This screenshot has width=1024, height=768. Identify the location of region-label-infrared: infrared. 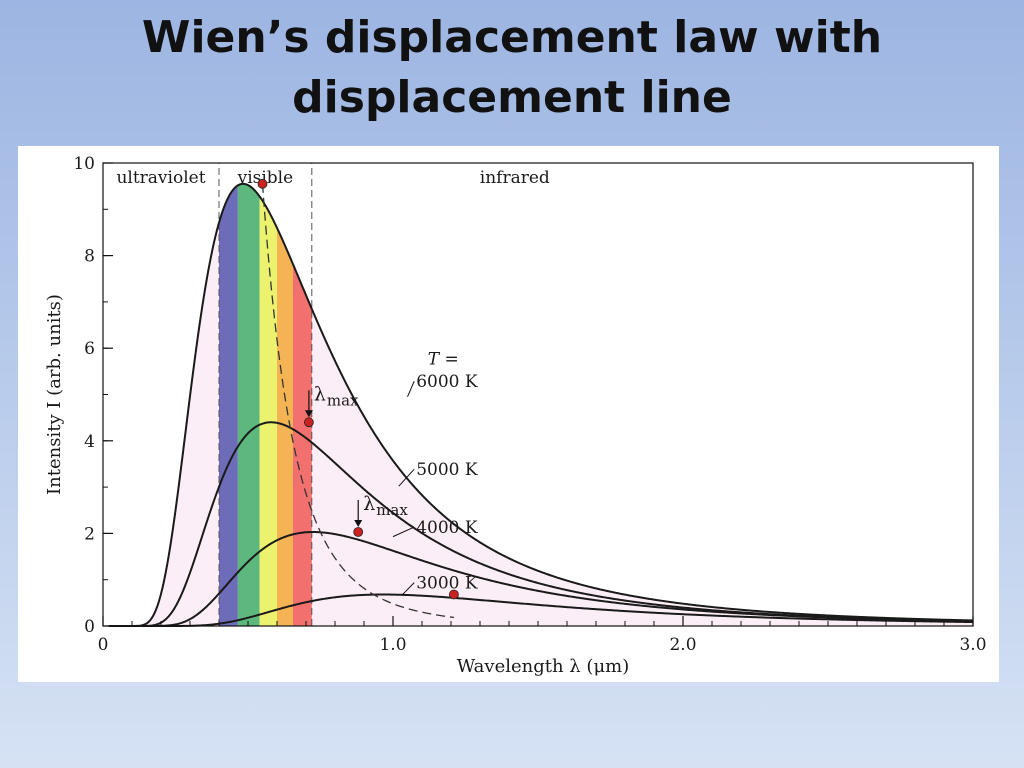
(515, 178).